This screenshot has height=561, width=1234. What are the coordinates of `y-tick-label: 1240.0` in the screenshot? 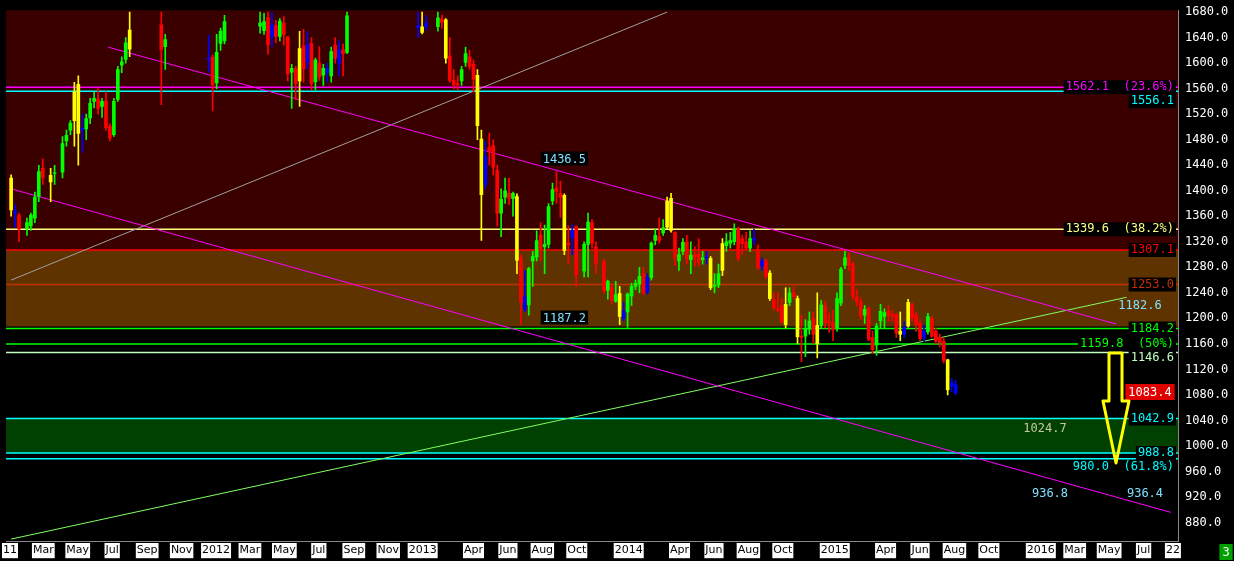 It's located at (1207, 291).